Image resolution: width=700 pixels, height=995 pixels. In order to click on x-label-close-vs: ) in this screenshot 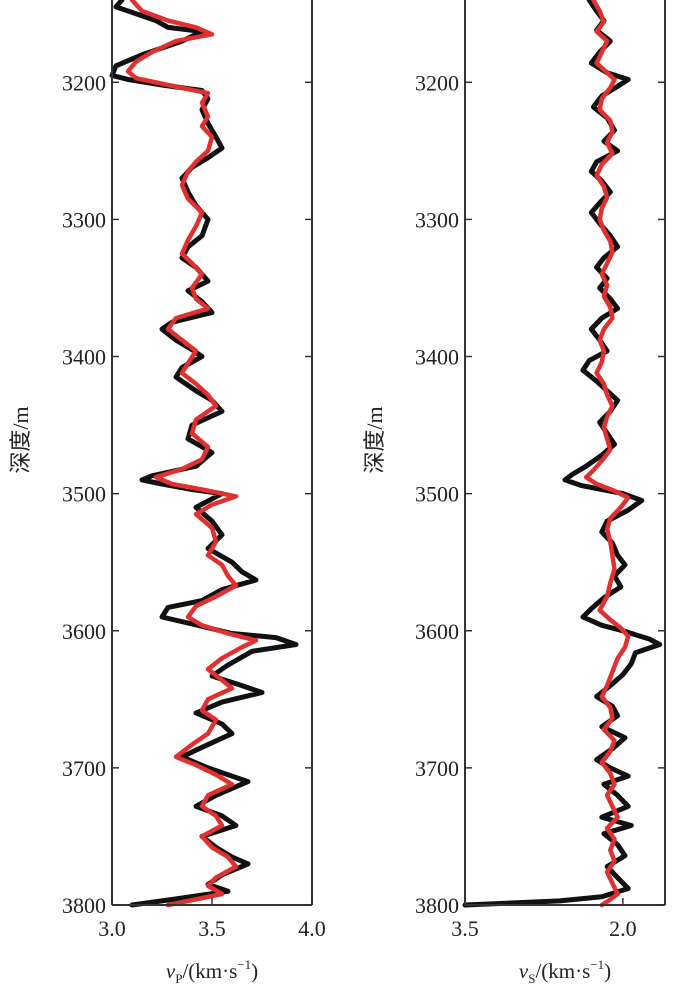, I will do `click(607, 971)`.